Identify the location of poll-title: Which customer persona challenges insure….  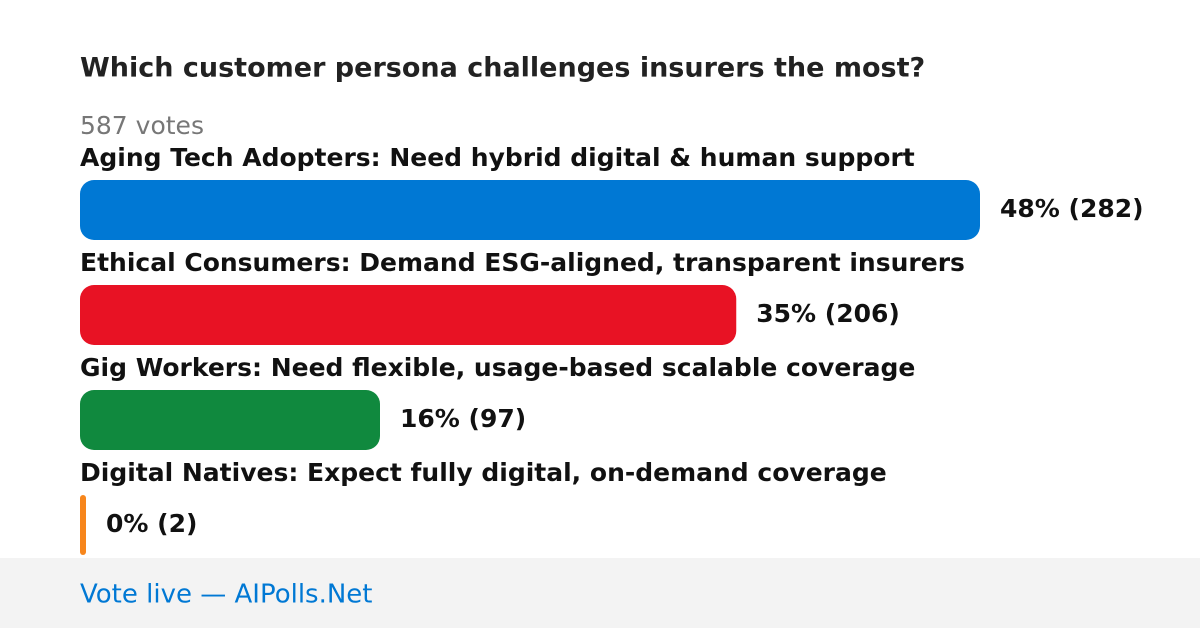
(502, 68).